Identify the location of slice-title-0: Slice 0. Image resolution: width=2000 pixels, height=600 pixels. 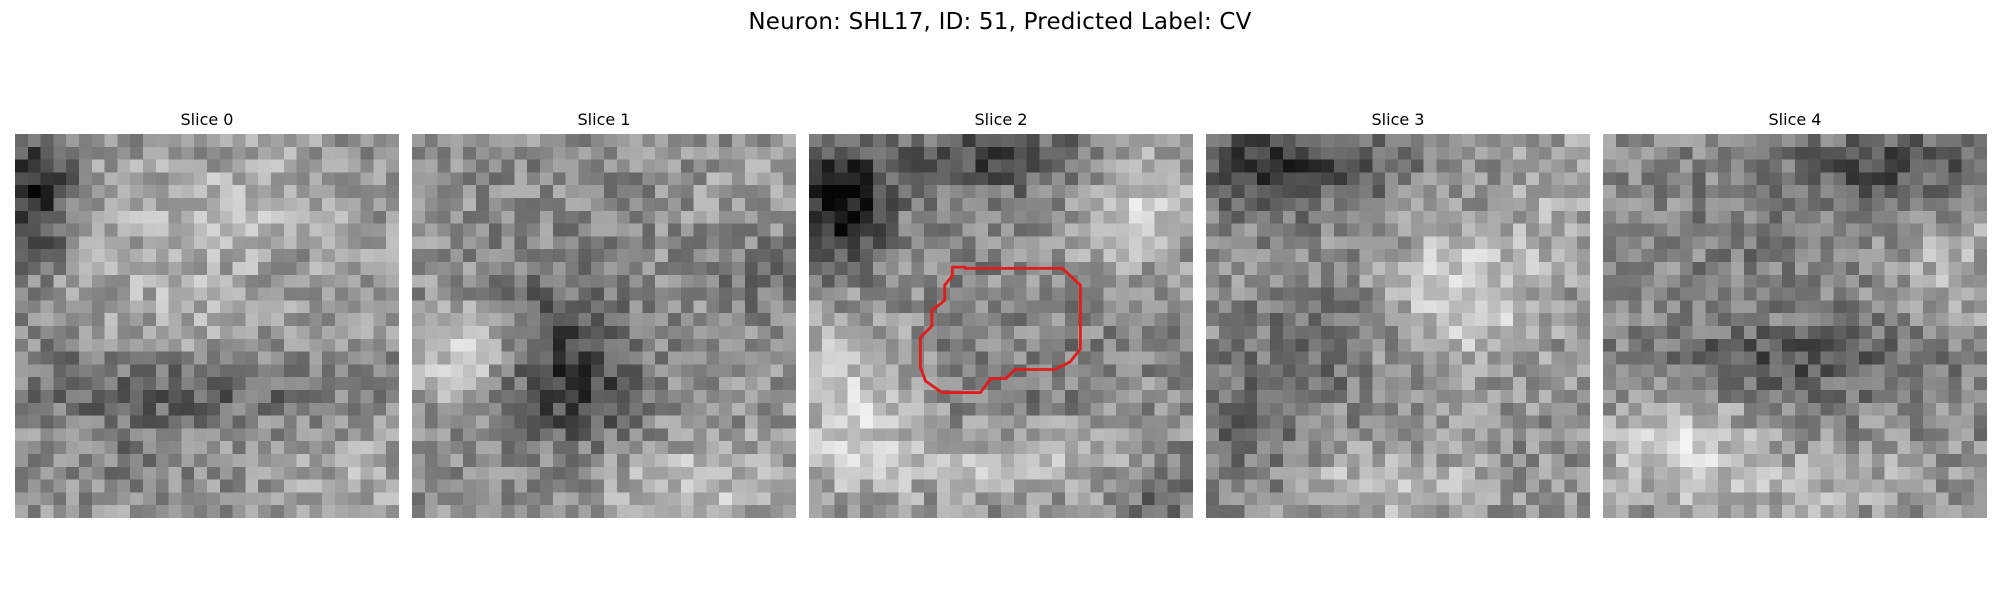
(207, 119).